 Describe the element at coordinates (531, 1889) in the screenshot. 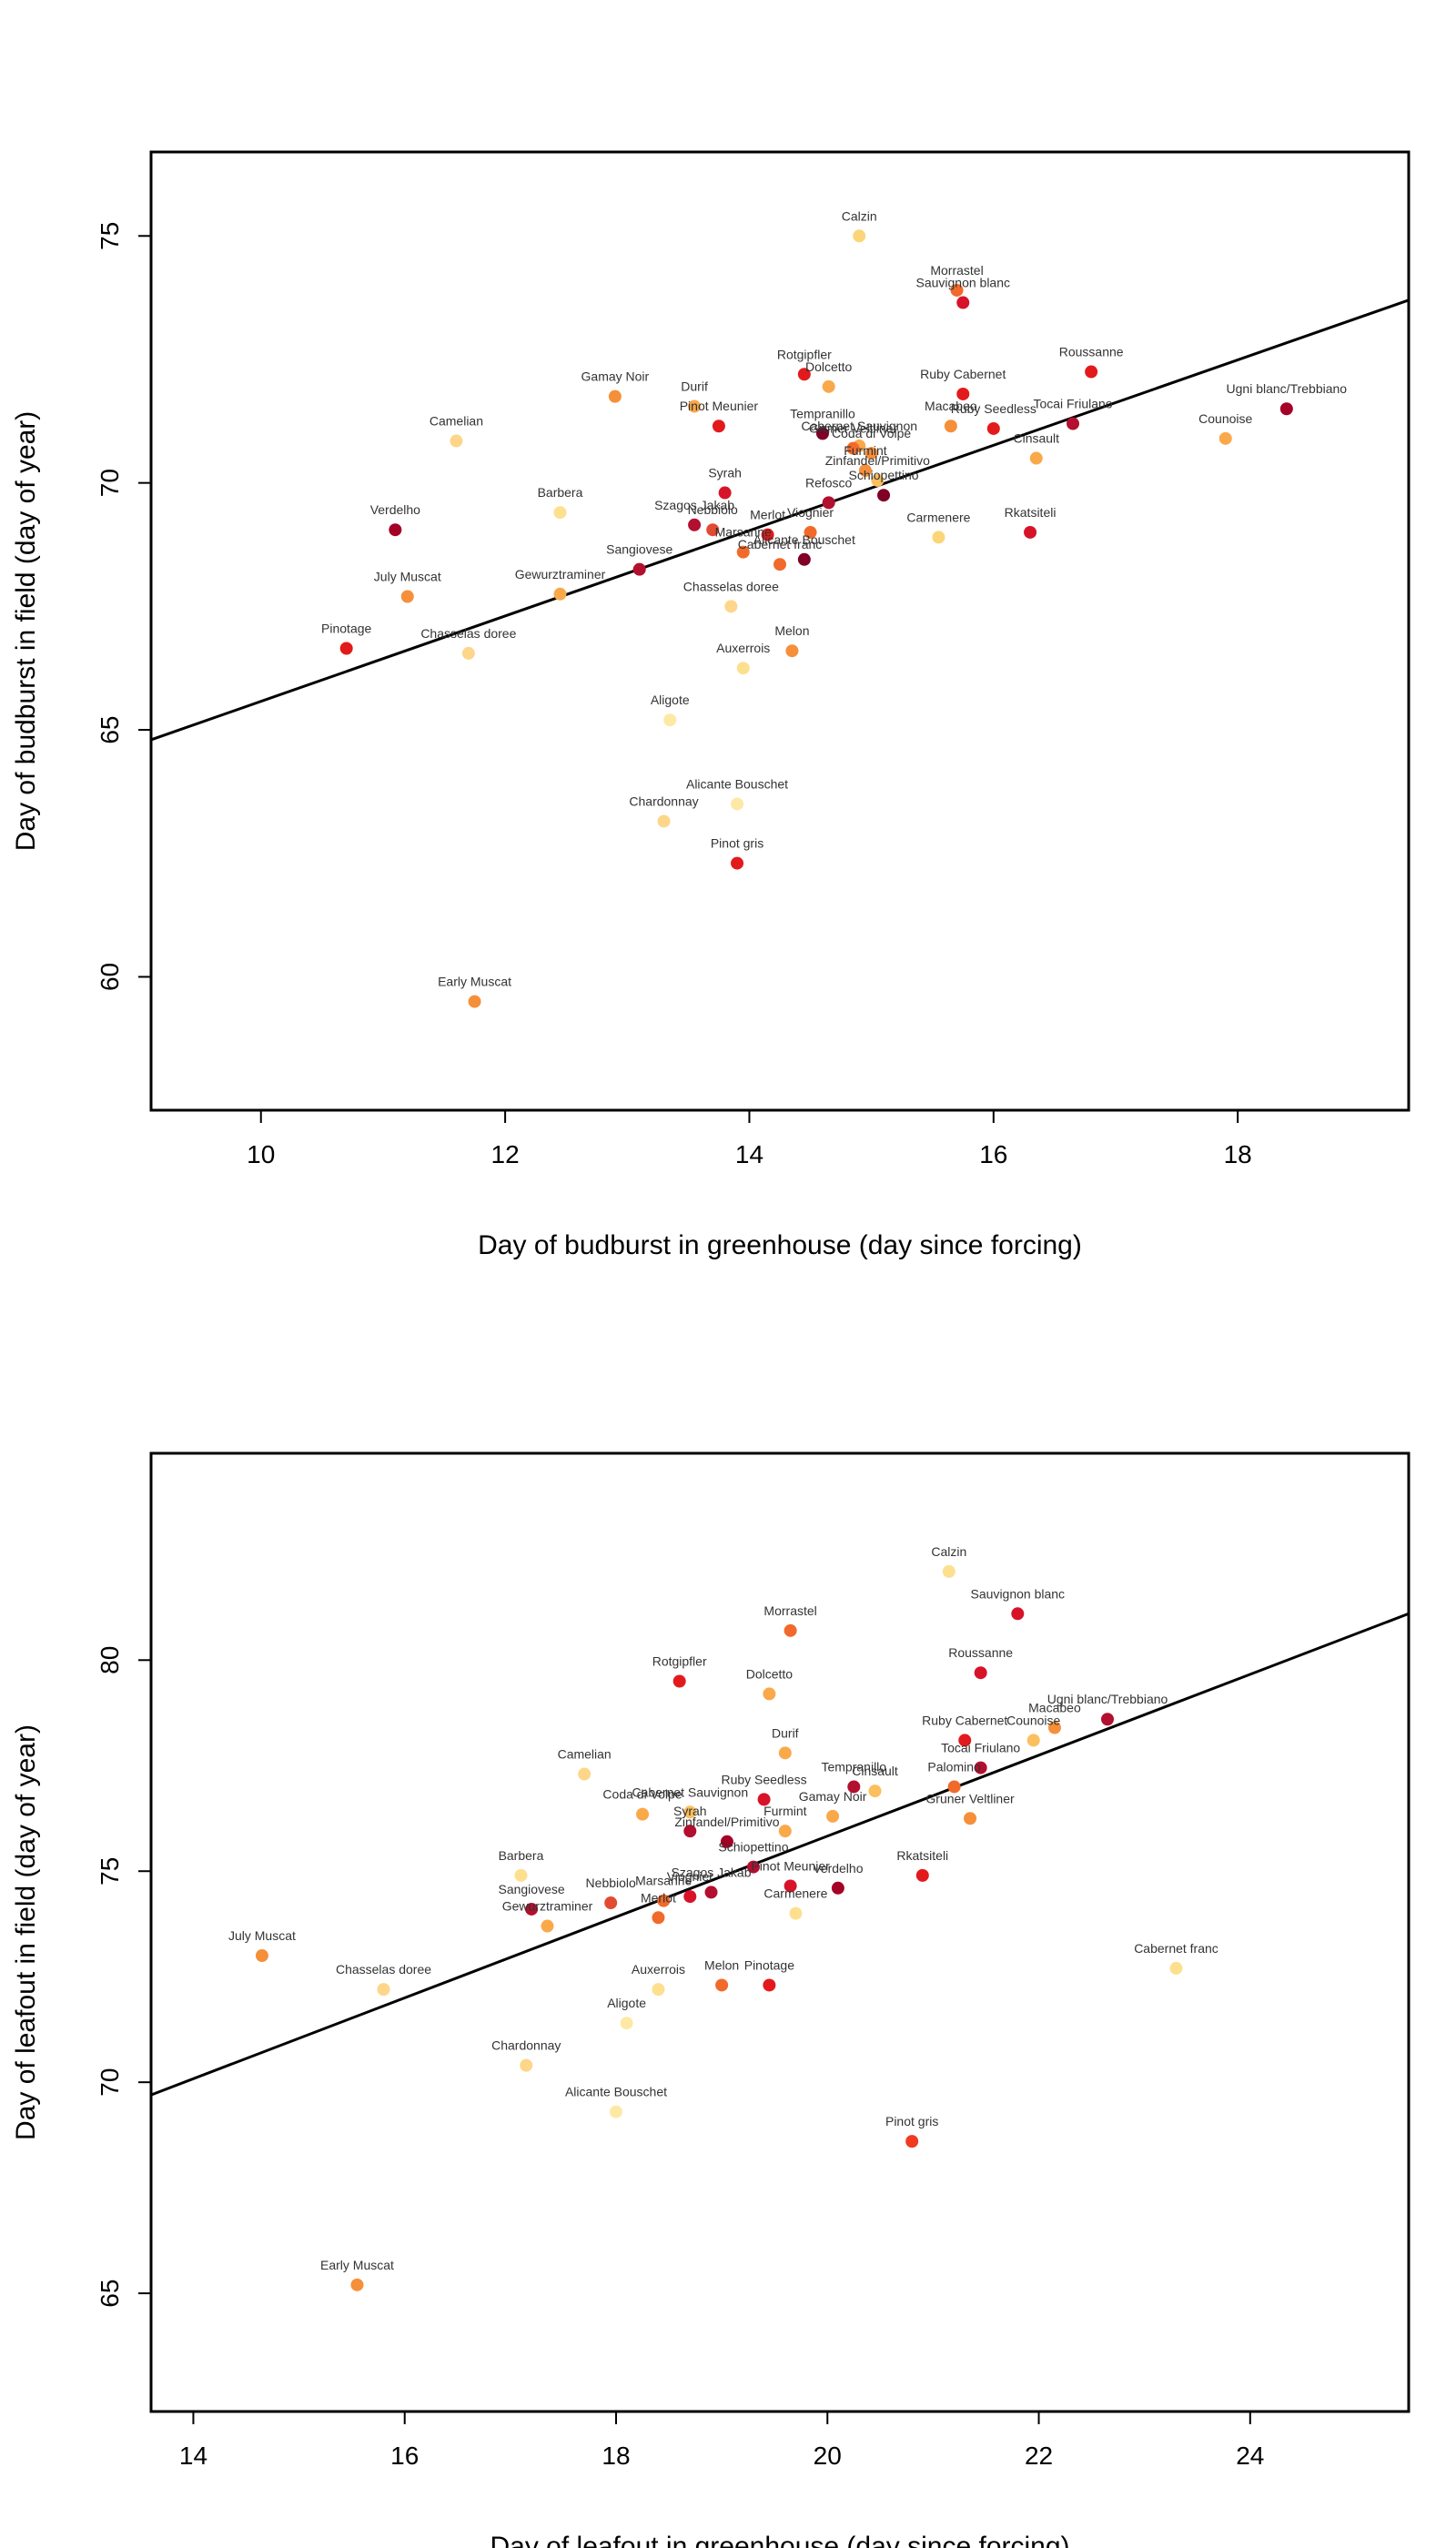

I see `leafout-point-label: Sangiovese` at that location.